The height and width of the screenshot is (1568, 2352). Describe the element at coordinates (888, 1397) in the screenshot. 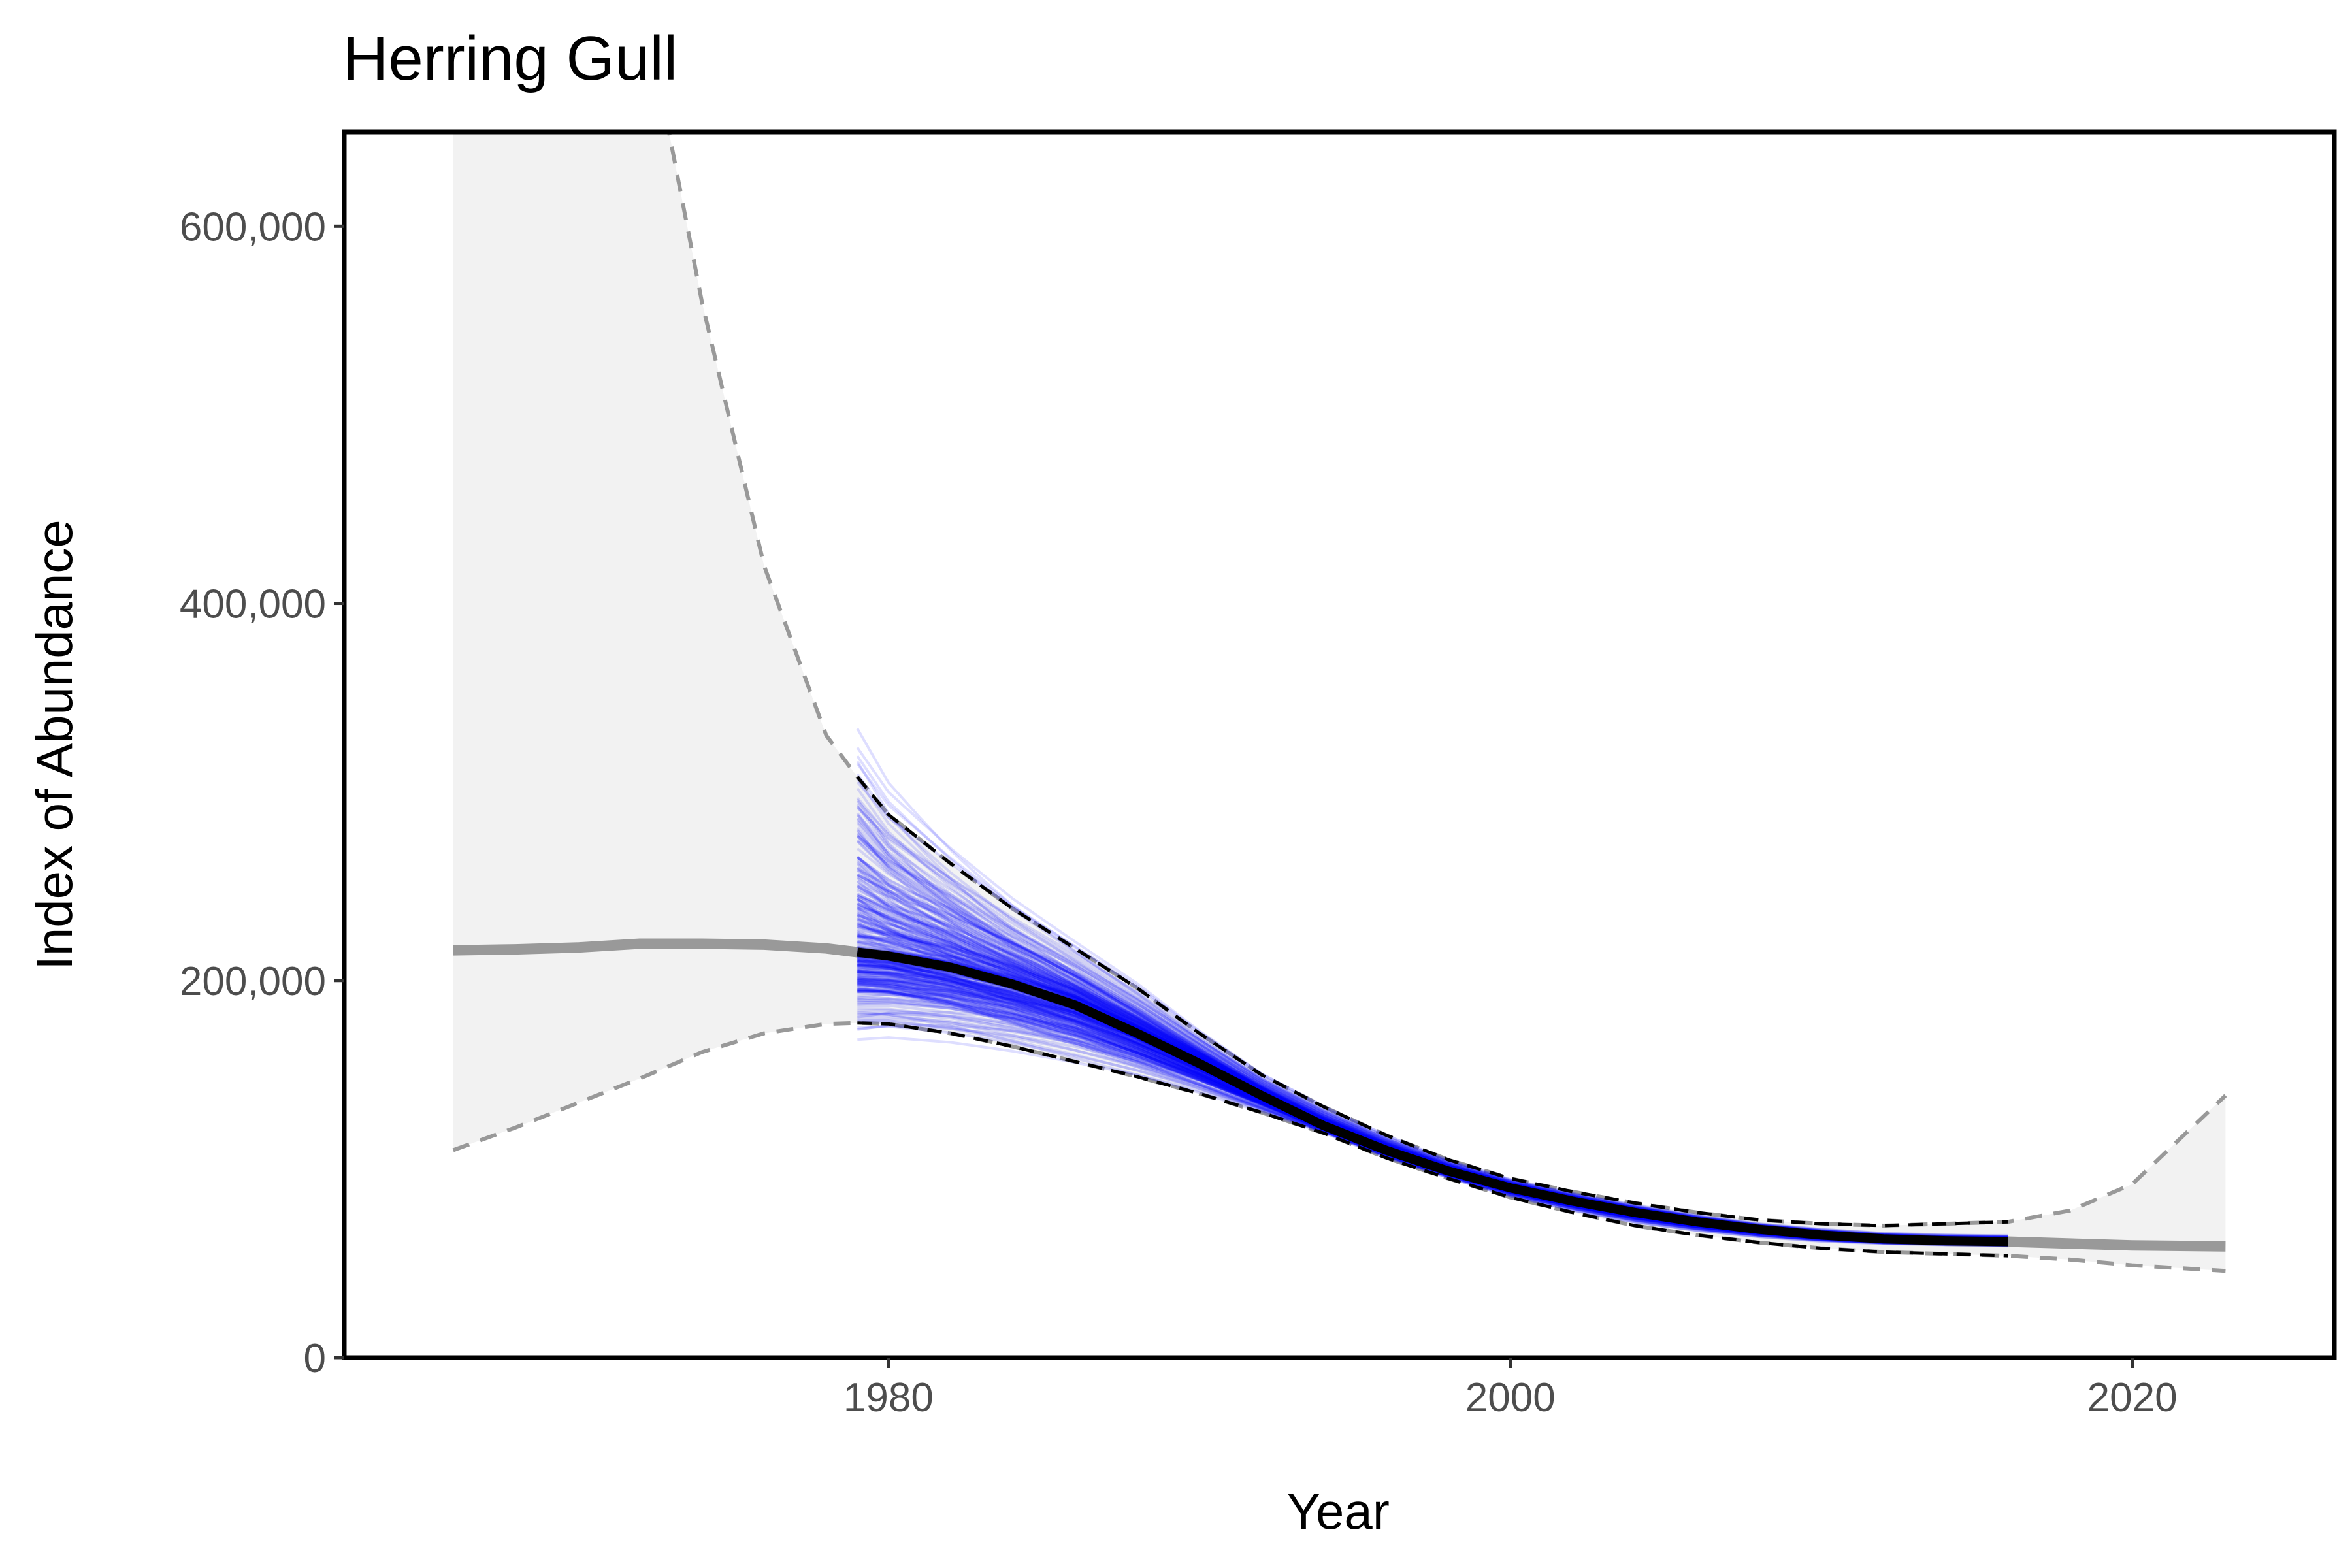

I see `x-tick-label: 1980` at that location.